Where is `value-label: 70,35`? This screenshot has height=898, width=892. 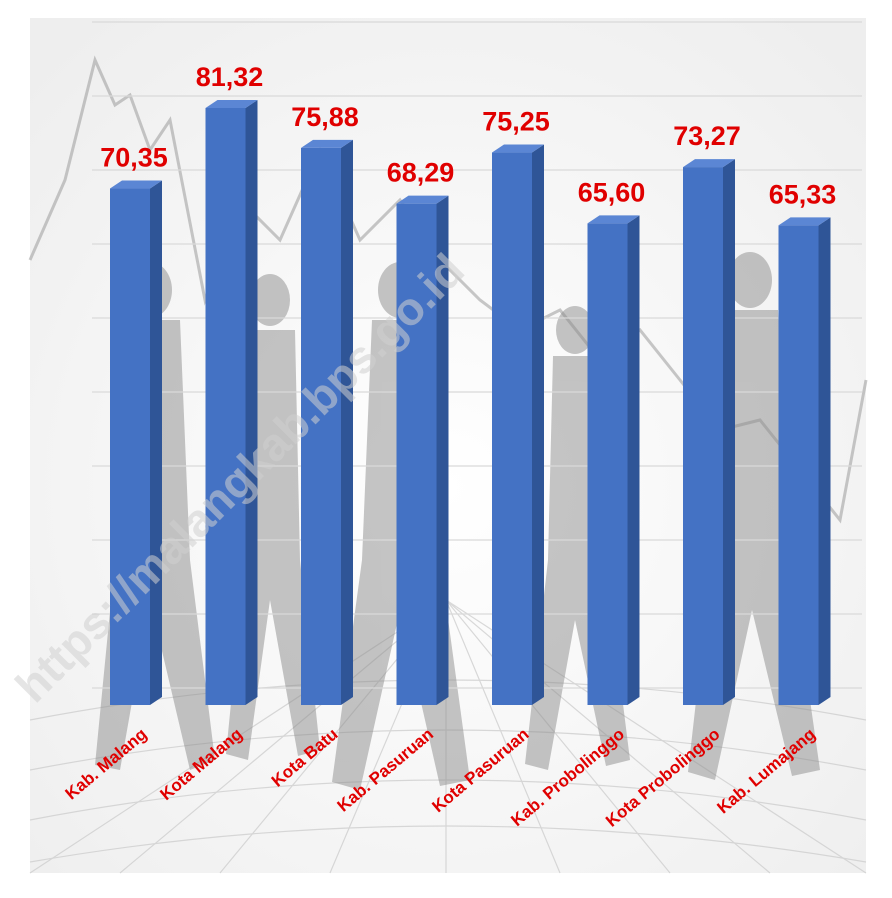 value-label: 70,35 is located at coordinates (134, 158).